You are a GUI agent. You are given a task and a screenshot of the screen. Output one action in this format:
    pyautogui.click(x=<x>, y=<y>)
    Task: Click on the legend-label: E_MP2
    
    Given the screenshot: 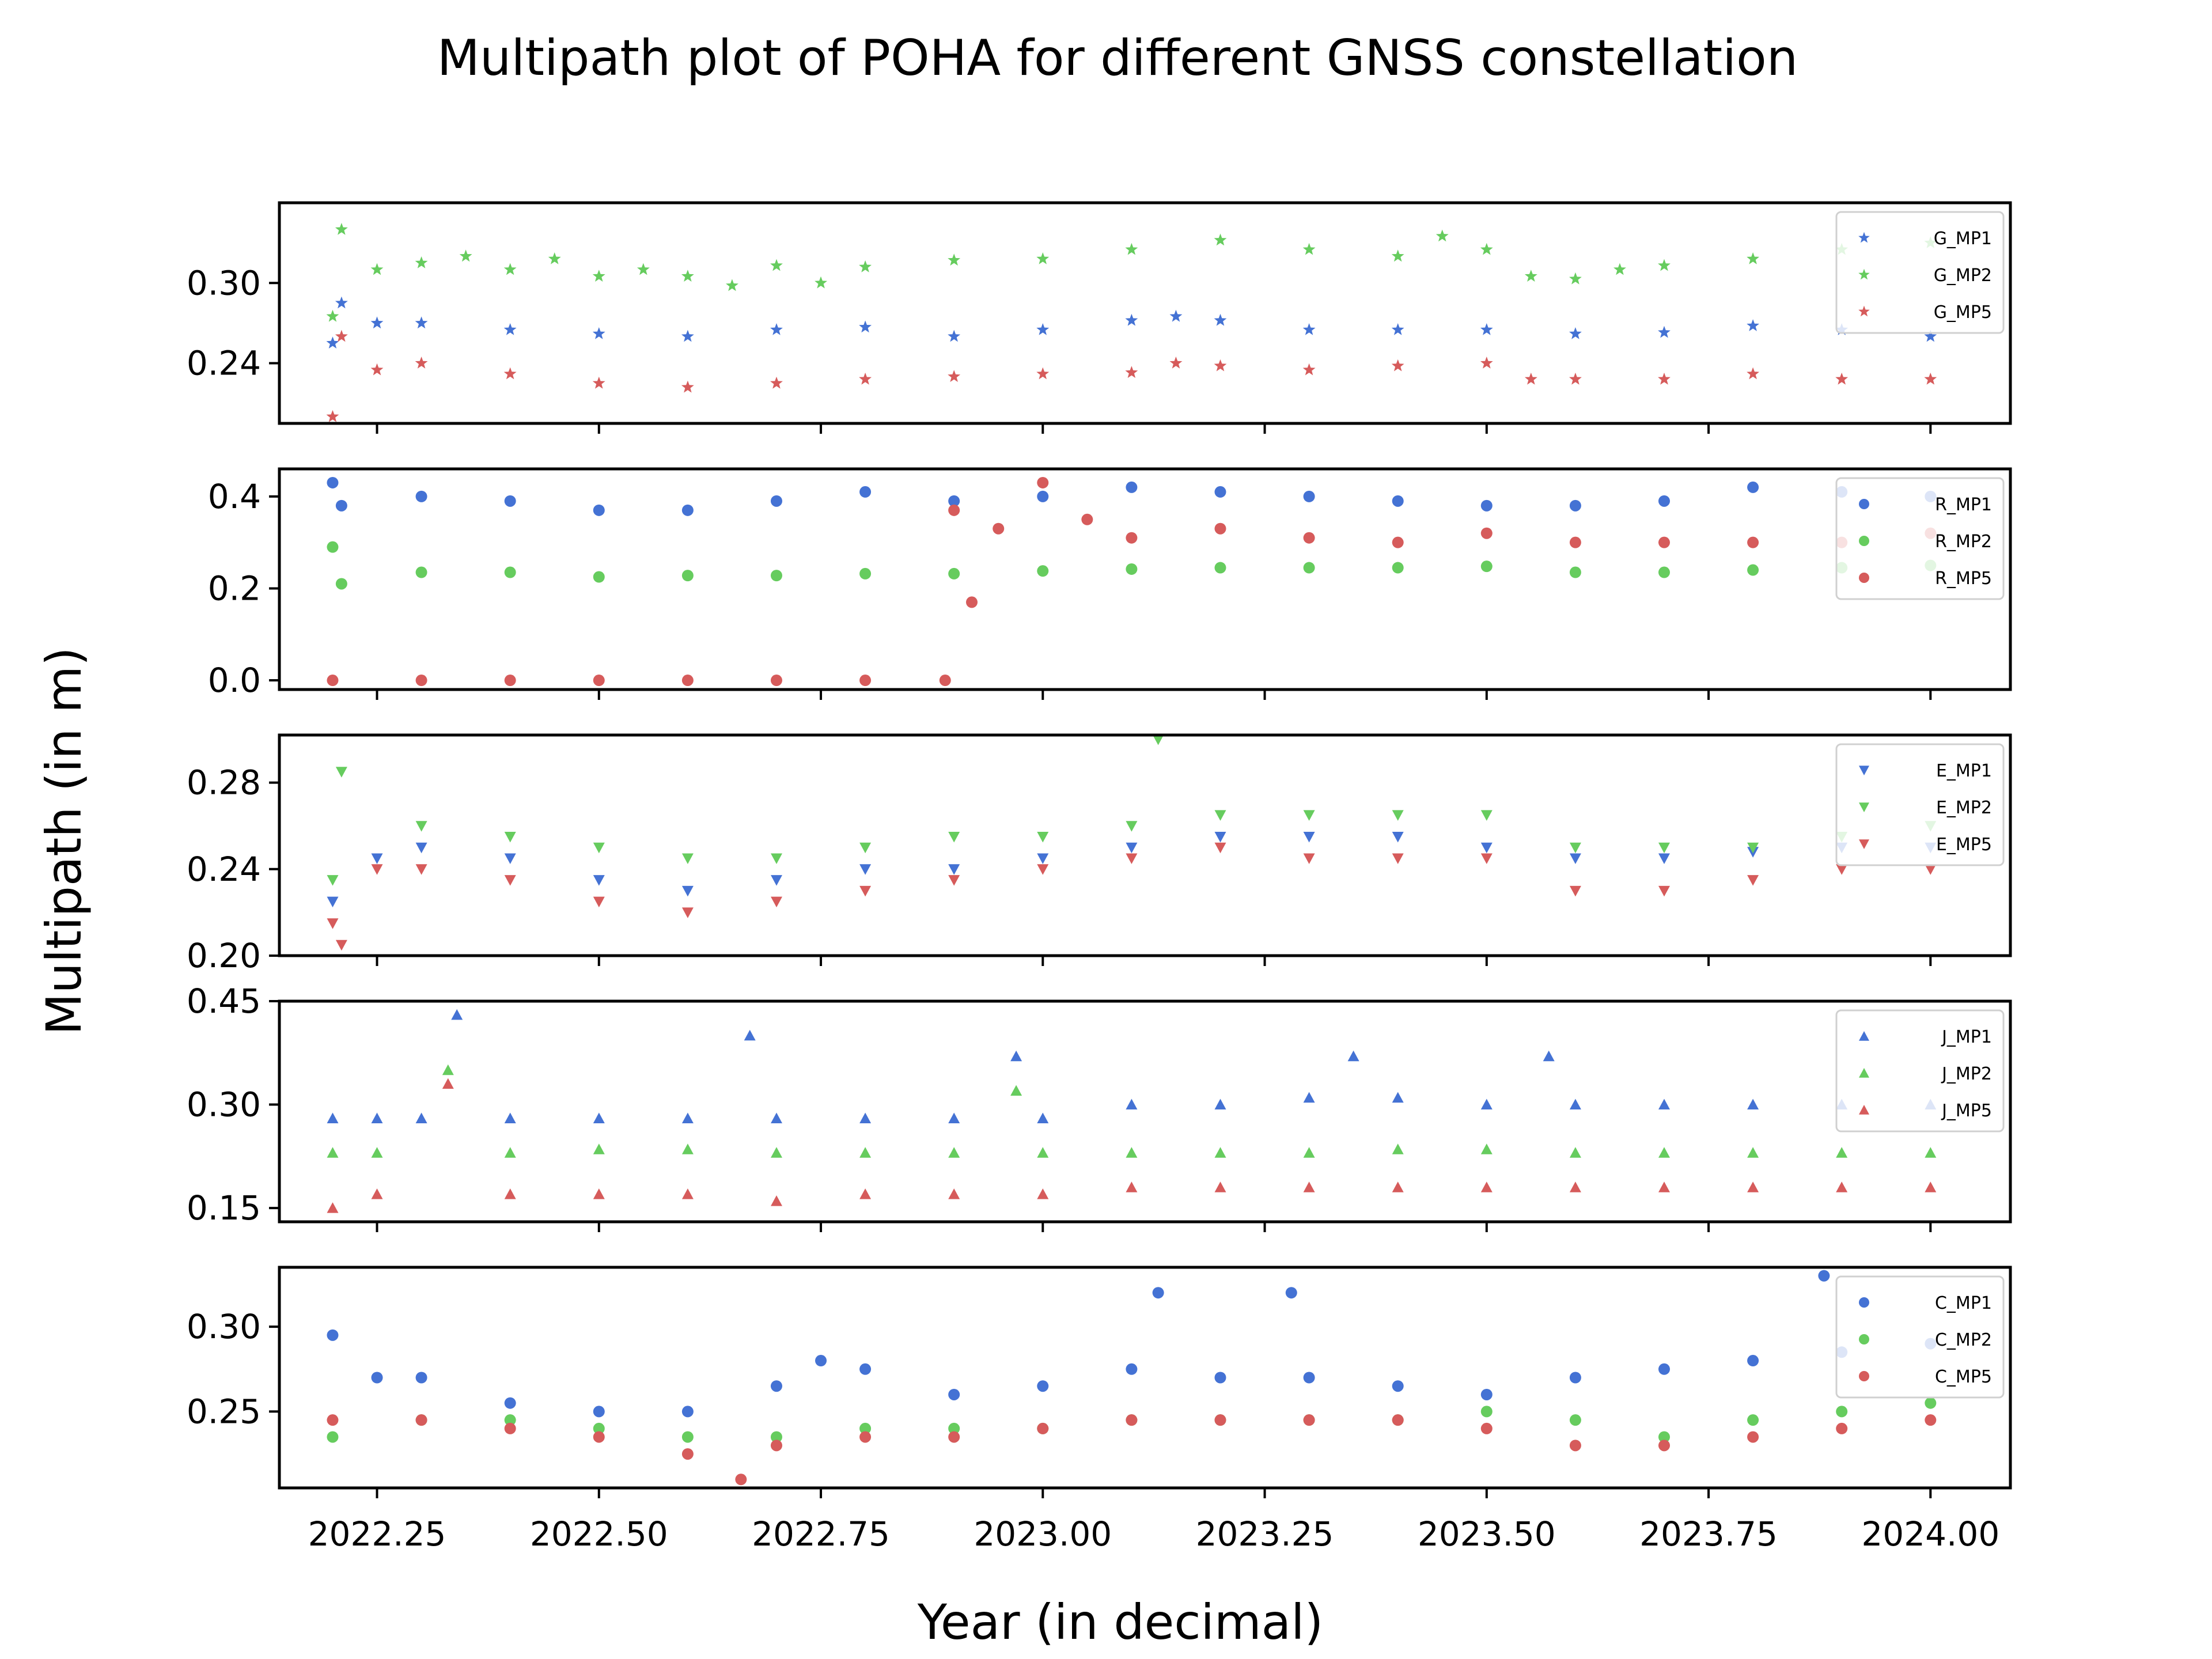 What is the action you would take?
    pyautogui.click(x=1964, y=808)
    